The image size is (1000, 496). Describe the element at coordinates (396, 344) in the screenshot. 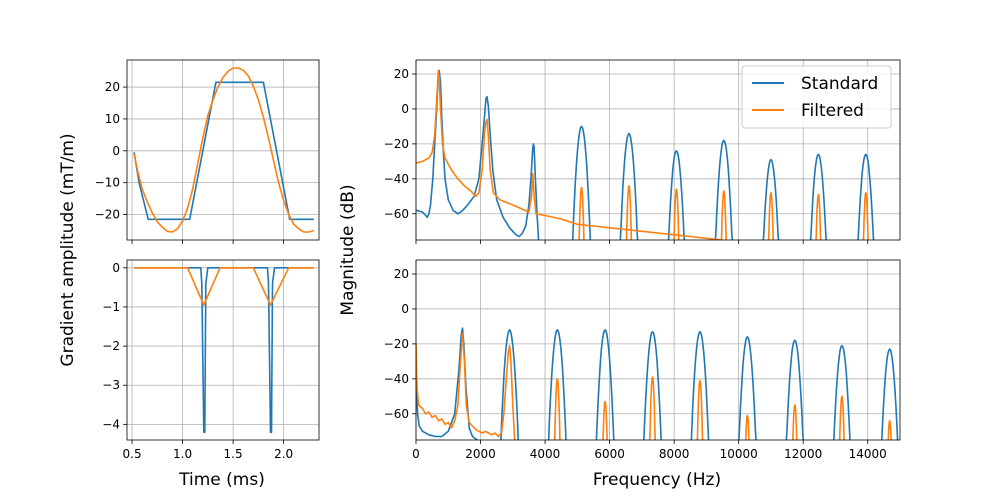

I see `spectrum-bottom-ytick-label-2: −20` at that location.